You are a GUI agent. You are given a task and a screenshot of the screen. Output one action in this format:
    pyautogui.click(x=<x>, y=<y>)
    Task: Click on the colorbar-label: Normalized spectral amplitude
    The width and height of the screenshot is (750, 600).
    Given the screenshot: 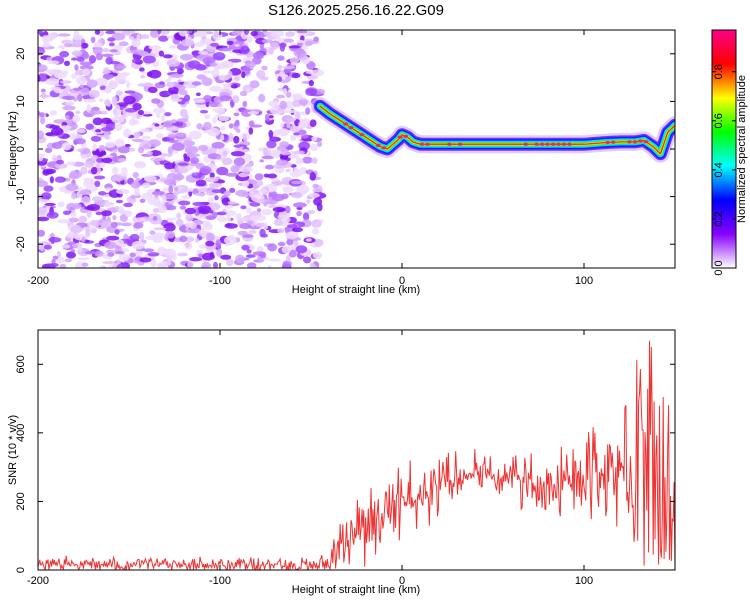 What is the action you would take?
    pyautogui.click(x=742, y=149)
    